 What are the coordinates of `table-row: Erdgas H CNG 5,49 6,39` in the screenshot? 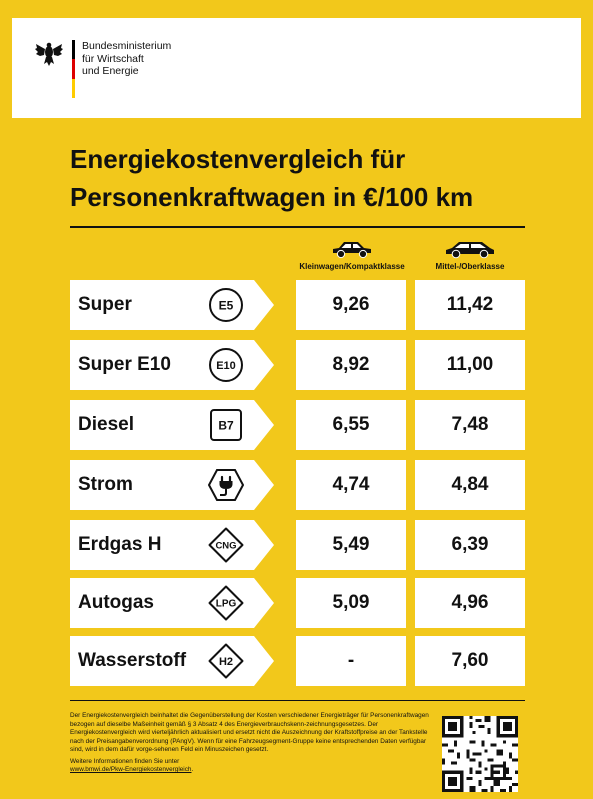 It's located at (297, 545).